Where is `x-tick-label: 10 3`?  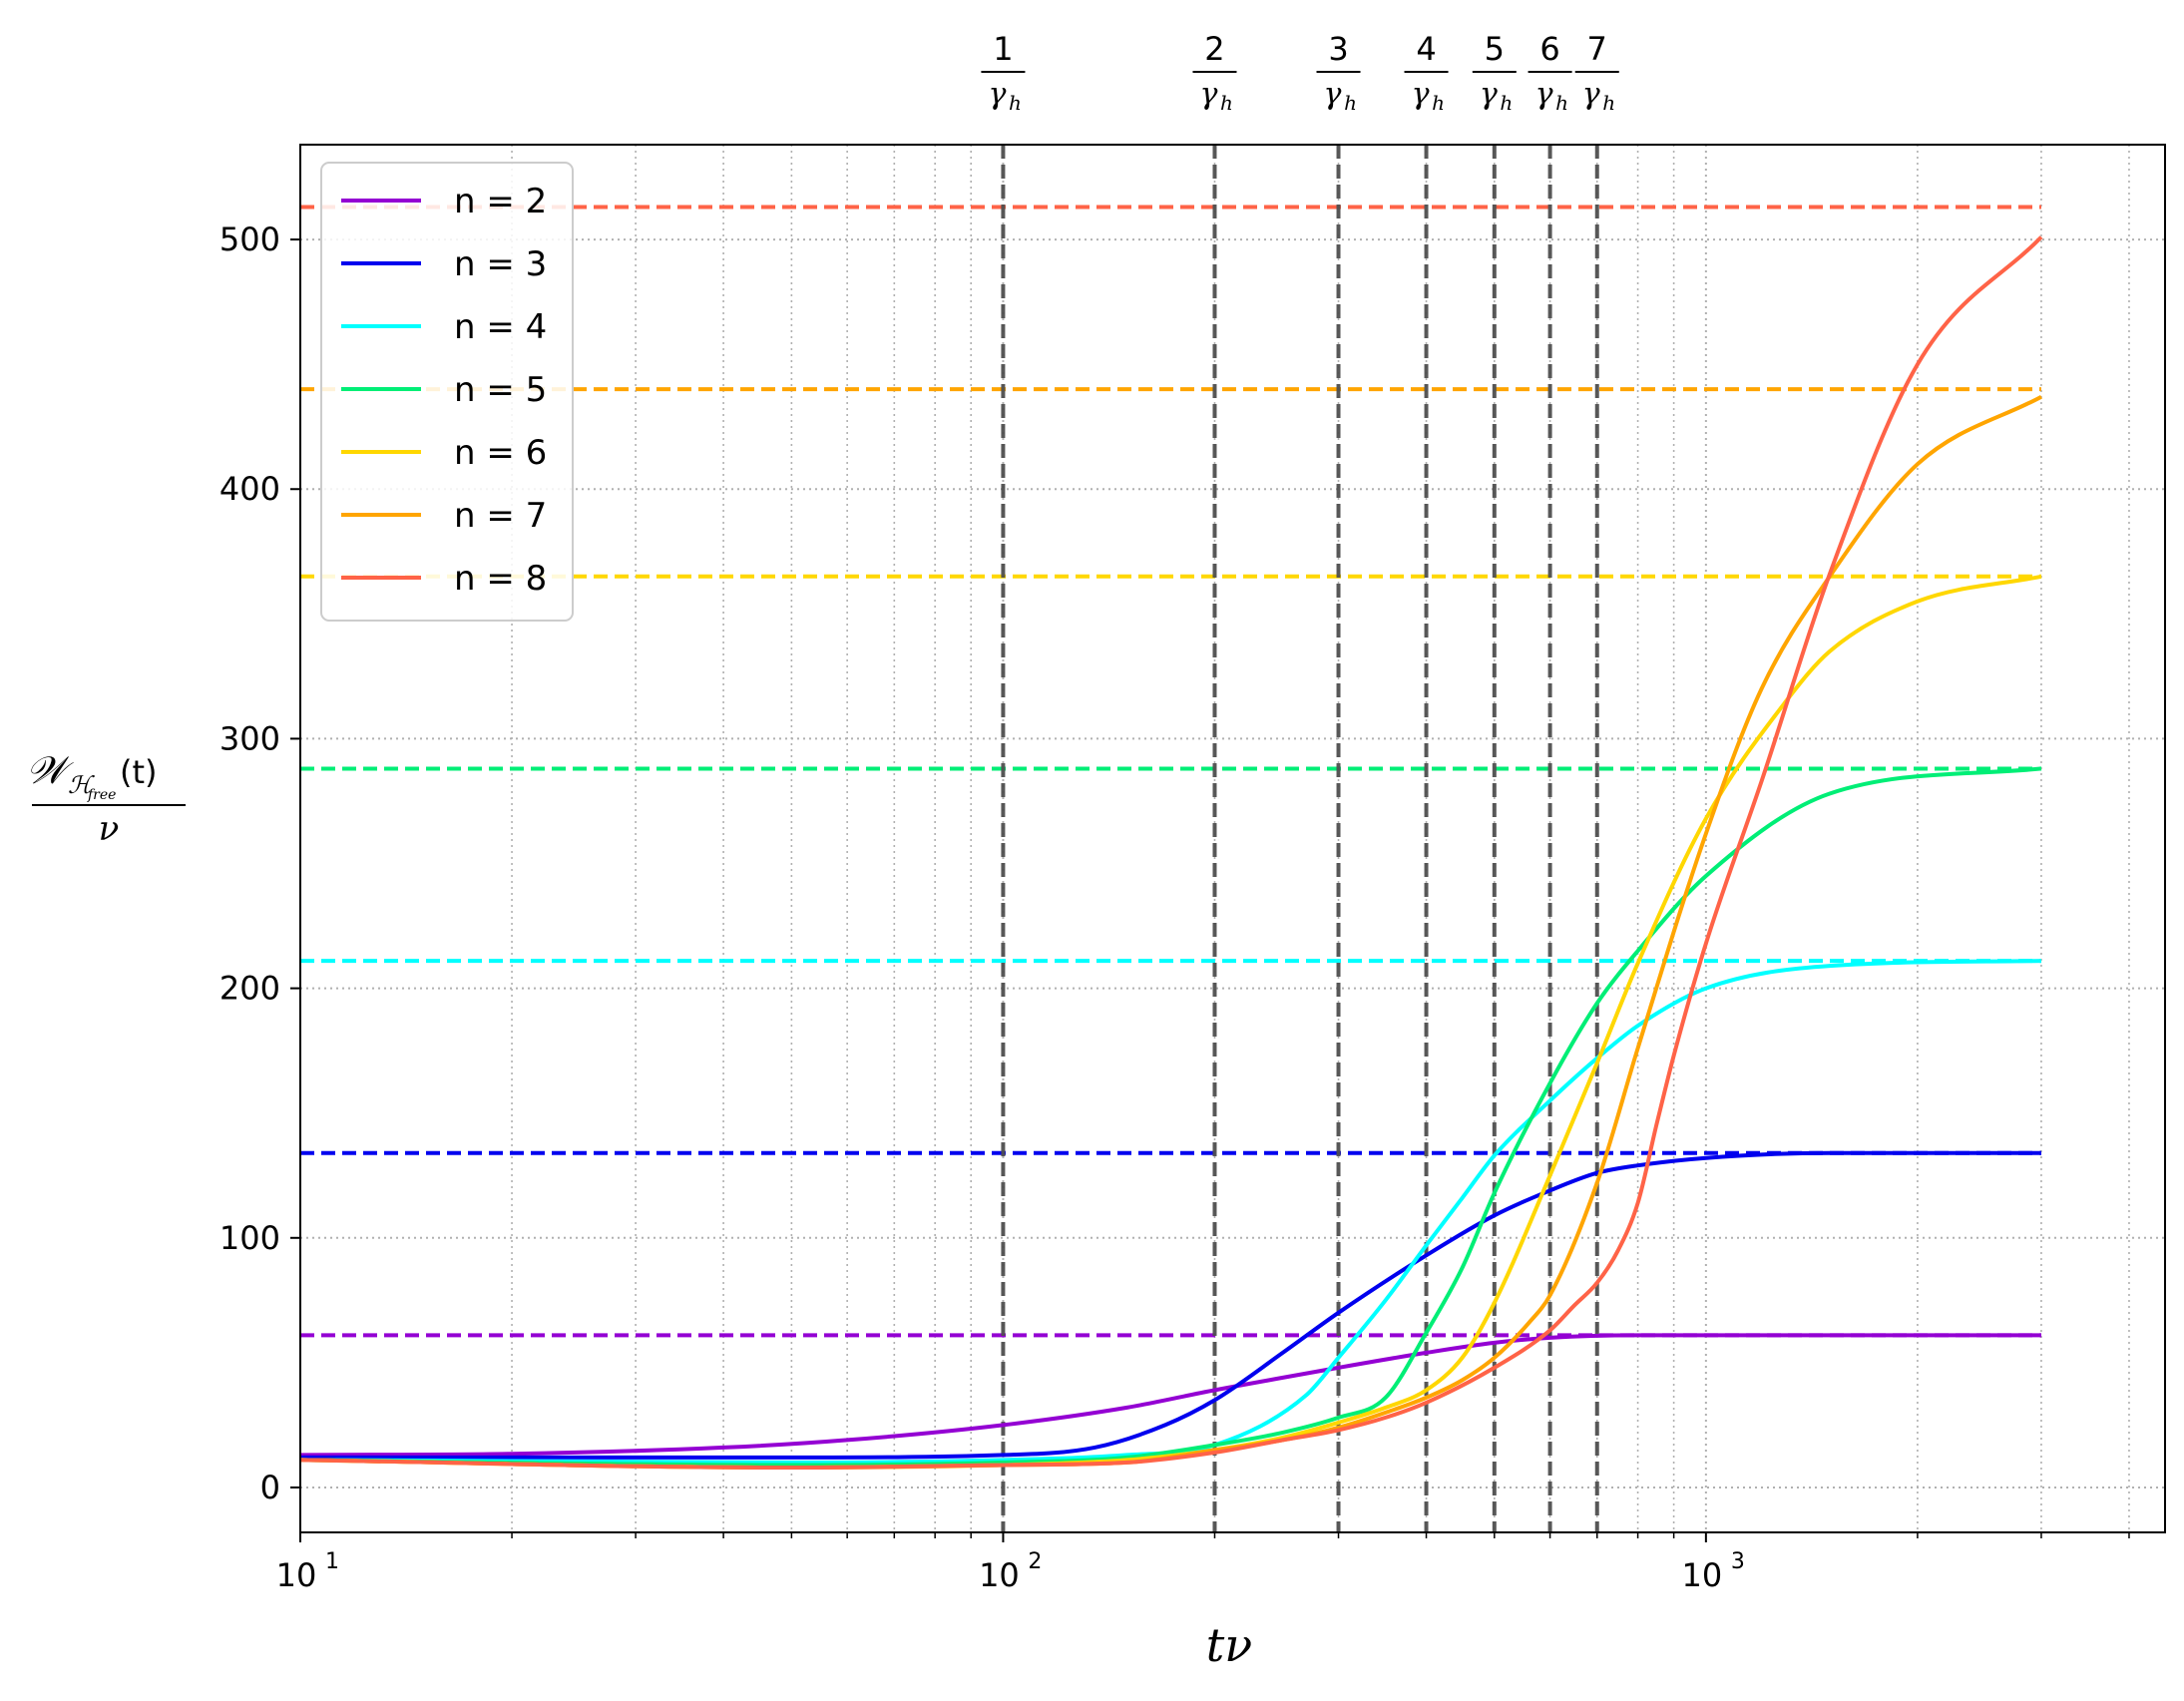
x-tick-label: 10 3 is located at coordinates (1712, 1571).